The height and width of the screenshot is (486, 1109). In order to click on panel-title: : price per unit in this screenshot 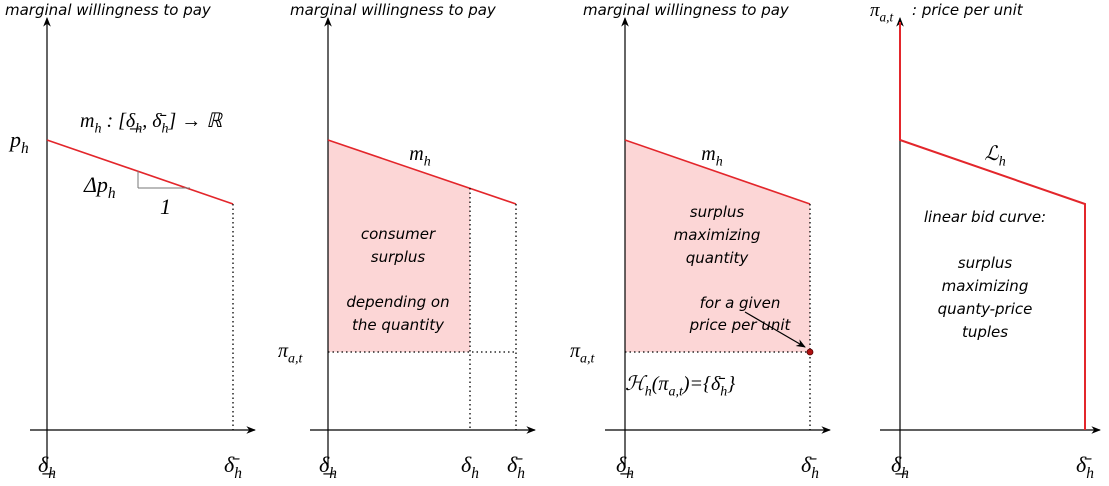, I will do `click(968, 10)`.